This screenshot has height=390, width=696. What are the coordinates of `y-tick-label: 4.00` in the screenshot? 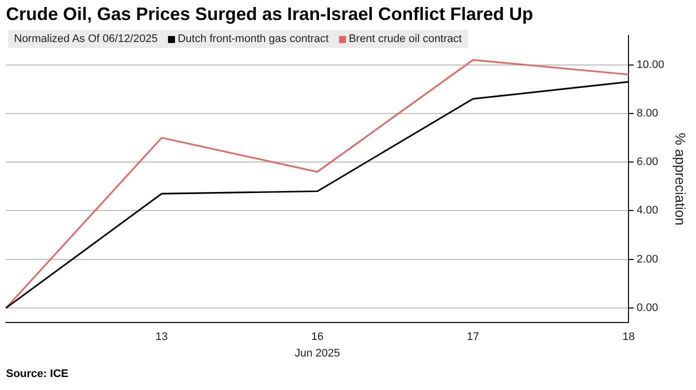 It's located at (647, 210).